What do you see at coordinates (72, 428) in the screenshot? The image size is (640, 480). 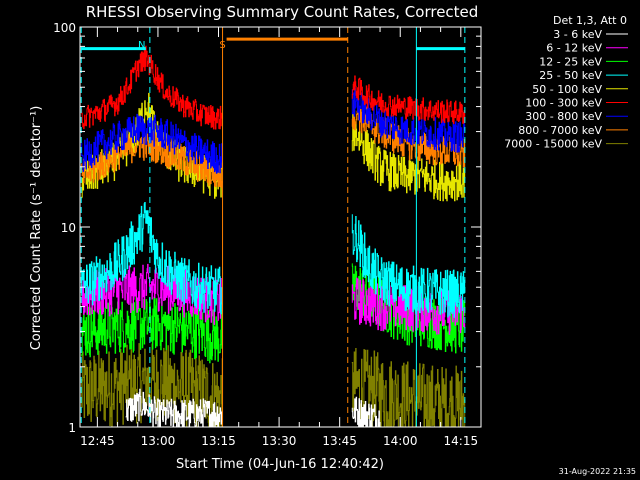 I see `y-tick-label: 1` at bounding box center [72, 428].